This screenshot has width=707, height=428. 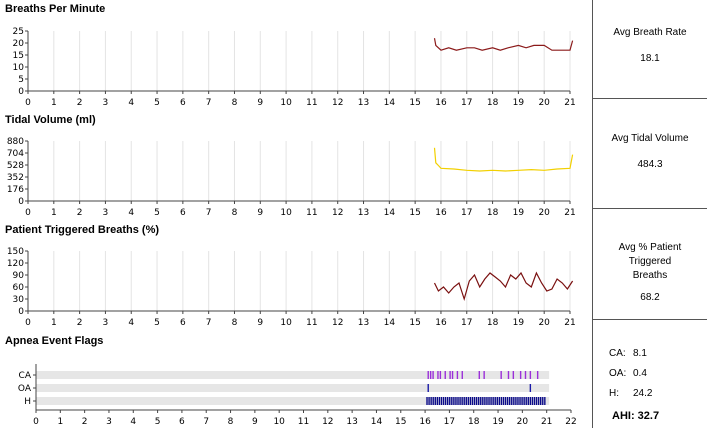 What do you see at coordinates (618, 373) in the screenshot?
I see `oa-index-label: OA:` at bounding box center [618, 373].